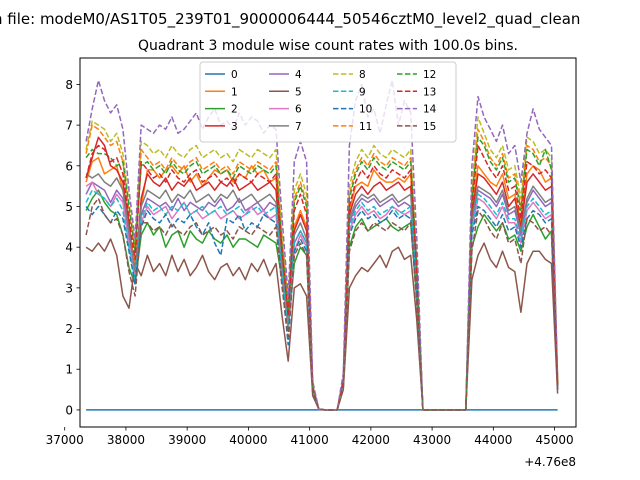 Image resolution: width=640 pixels, height=480 pixels. What do you see at coordinates (362, 75) in the screenshot?
I see `legend-label-8: 8` at bounding box center [362, 75].